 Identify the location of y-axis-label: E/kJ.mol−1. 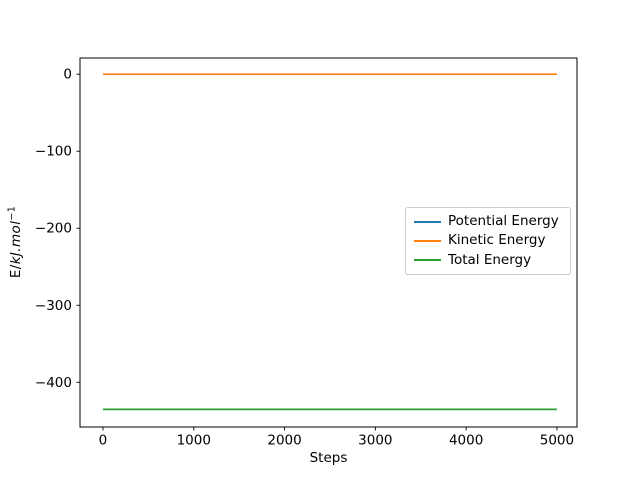
(15, 242).